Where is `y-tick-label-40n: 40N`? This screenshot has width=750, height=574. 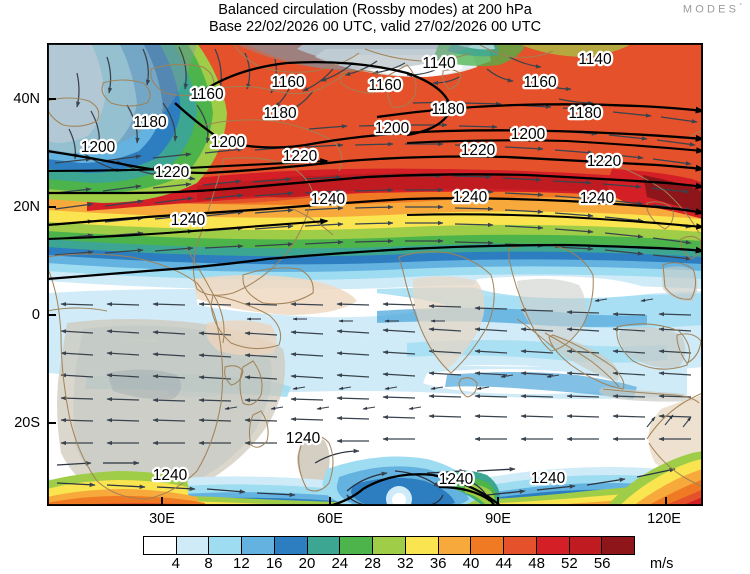
y-tick-label-40n: 40N is located at coordinates (26, 99).